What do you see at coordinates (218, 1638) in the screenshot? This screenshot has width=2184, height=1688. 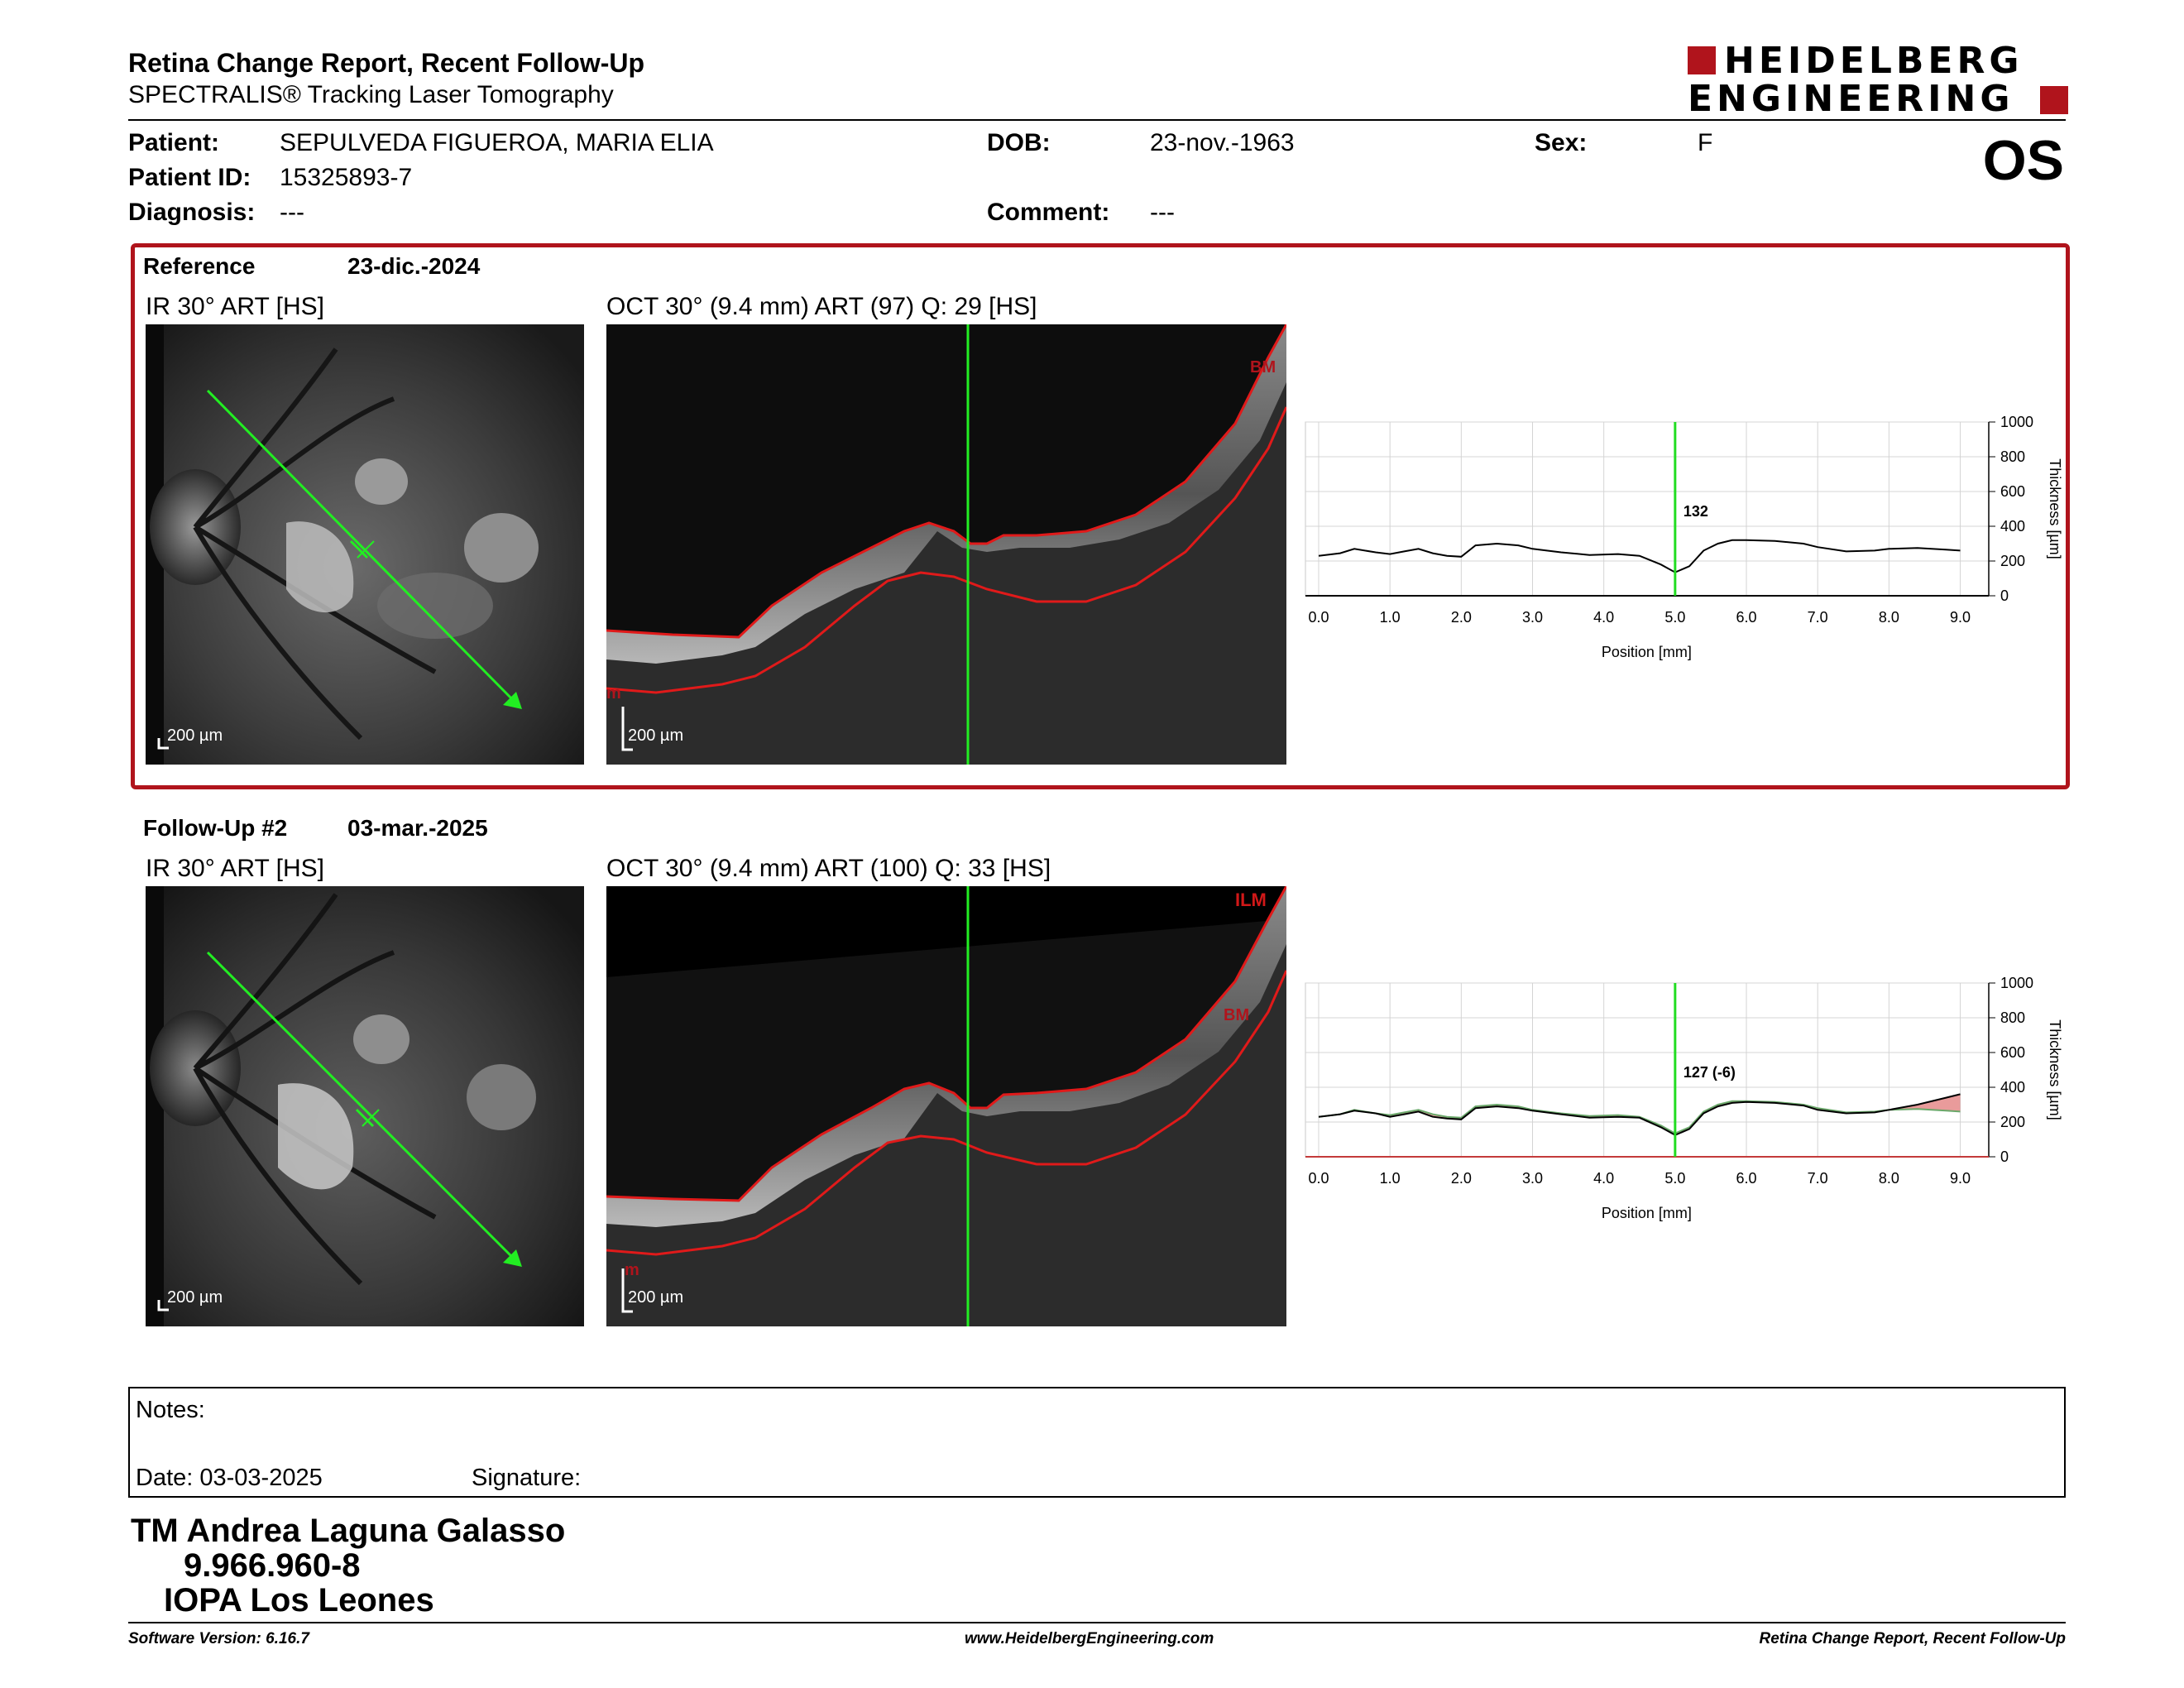 I see `footer-software: Software Version: 6.16.7` at bounding box center [218, 1638].